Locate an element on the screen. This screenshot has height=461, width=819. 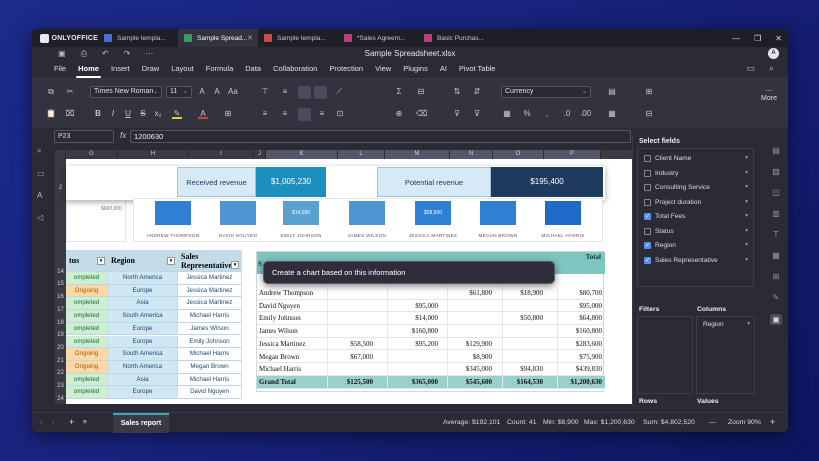
subscript-icon: x₂ is located at coordinates (158, 113).